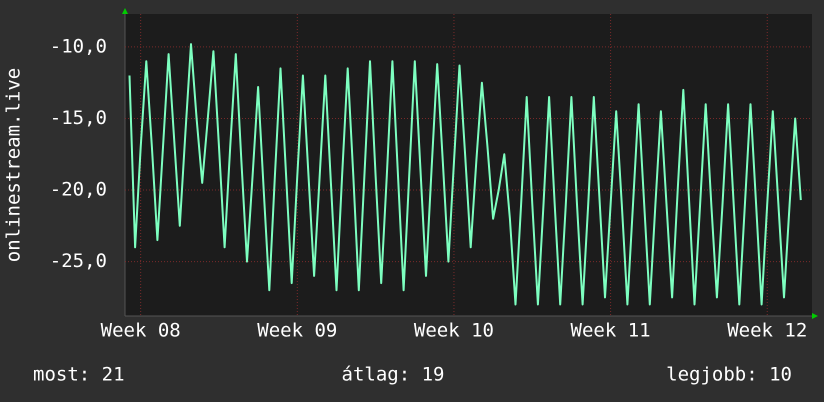 This screenshot has width=824, height=402. Describe the element at coordinates (454, 331) in the screenshot. I see `x-tick-label: Week 10` at that location.